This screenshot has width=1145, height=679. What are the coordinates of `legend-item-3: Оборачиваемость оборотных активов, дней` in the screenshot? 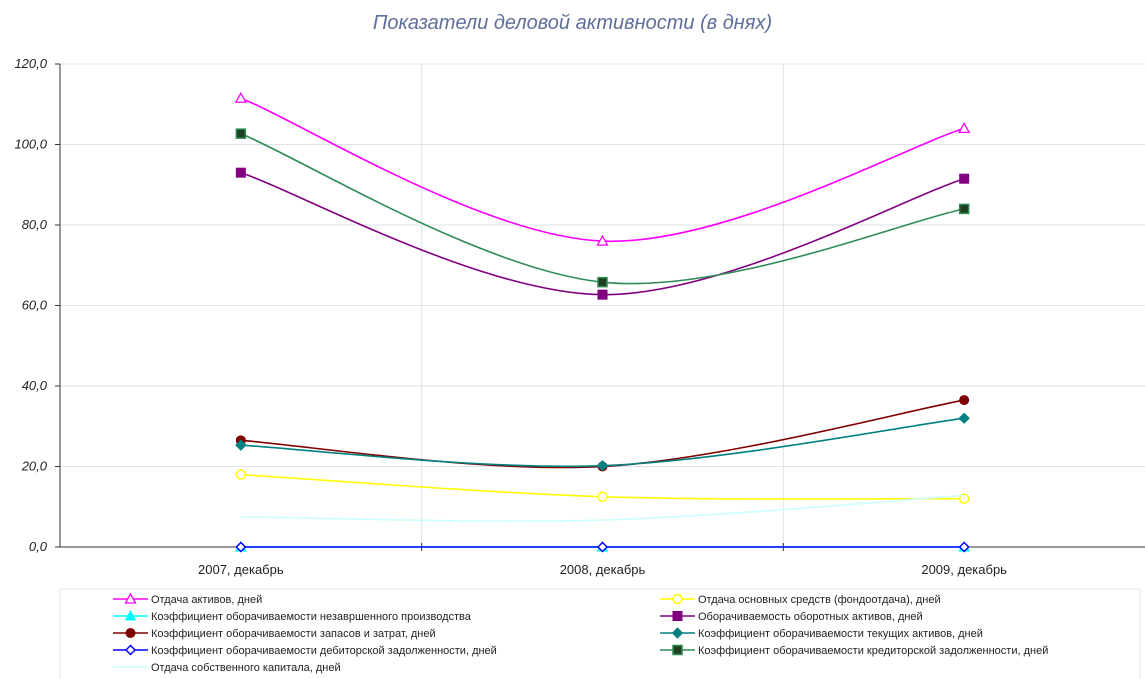 It's located at (791, 617).